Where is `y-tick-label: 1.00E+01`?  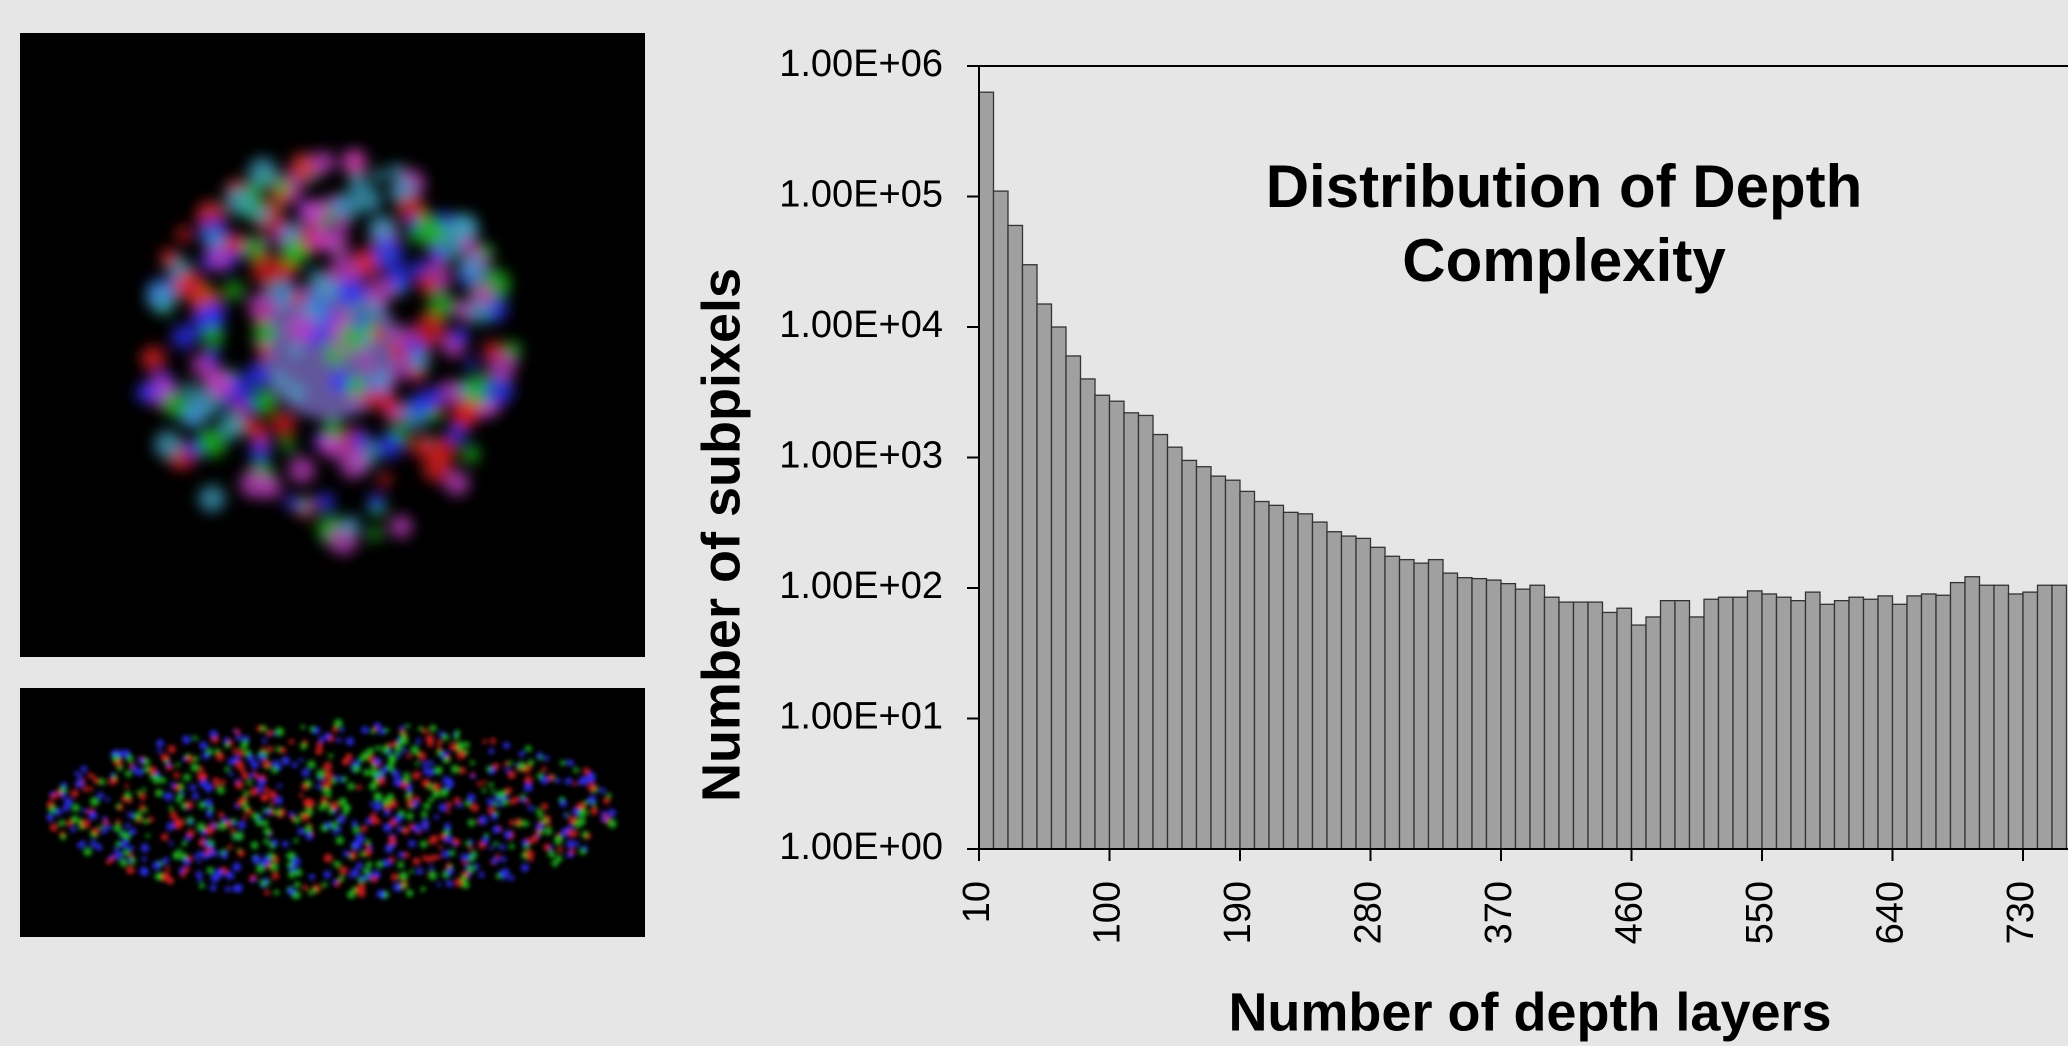 y-tick-label: 1.00E+01 is located at coordinates (861, 717).